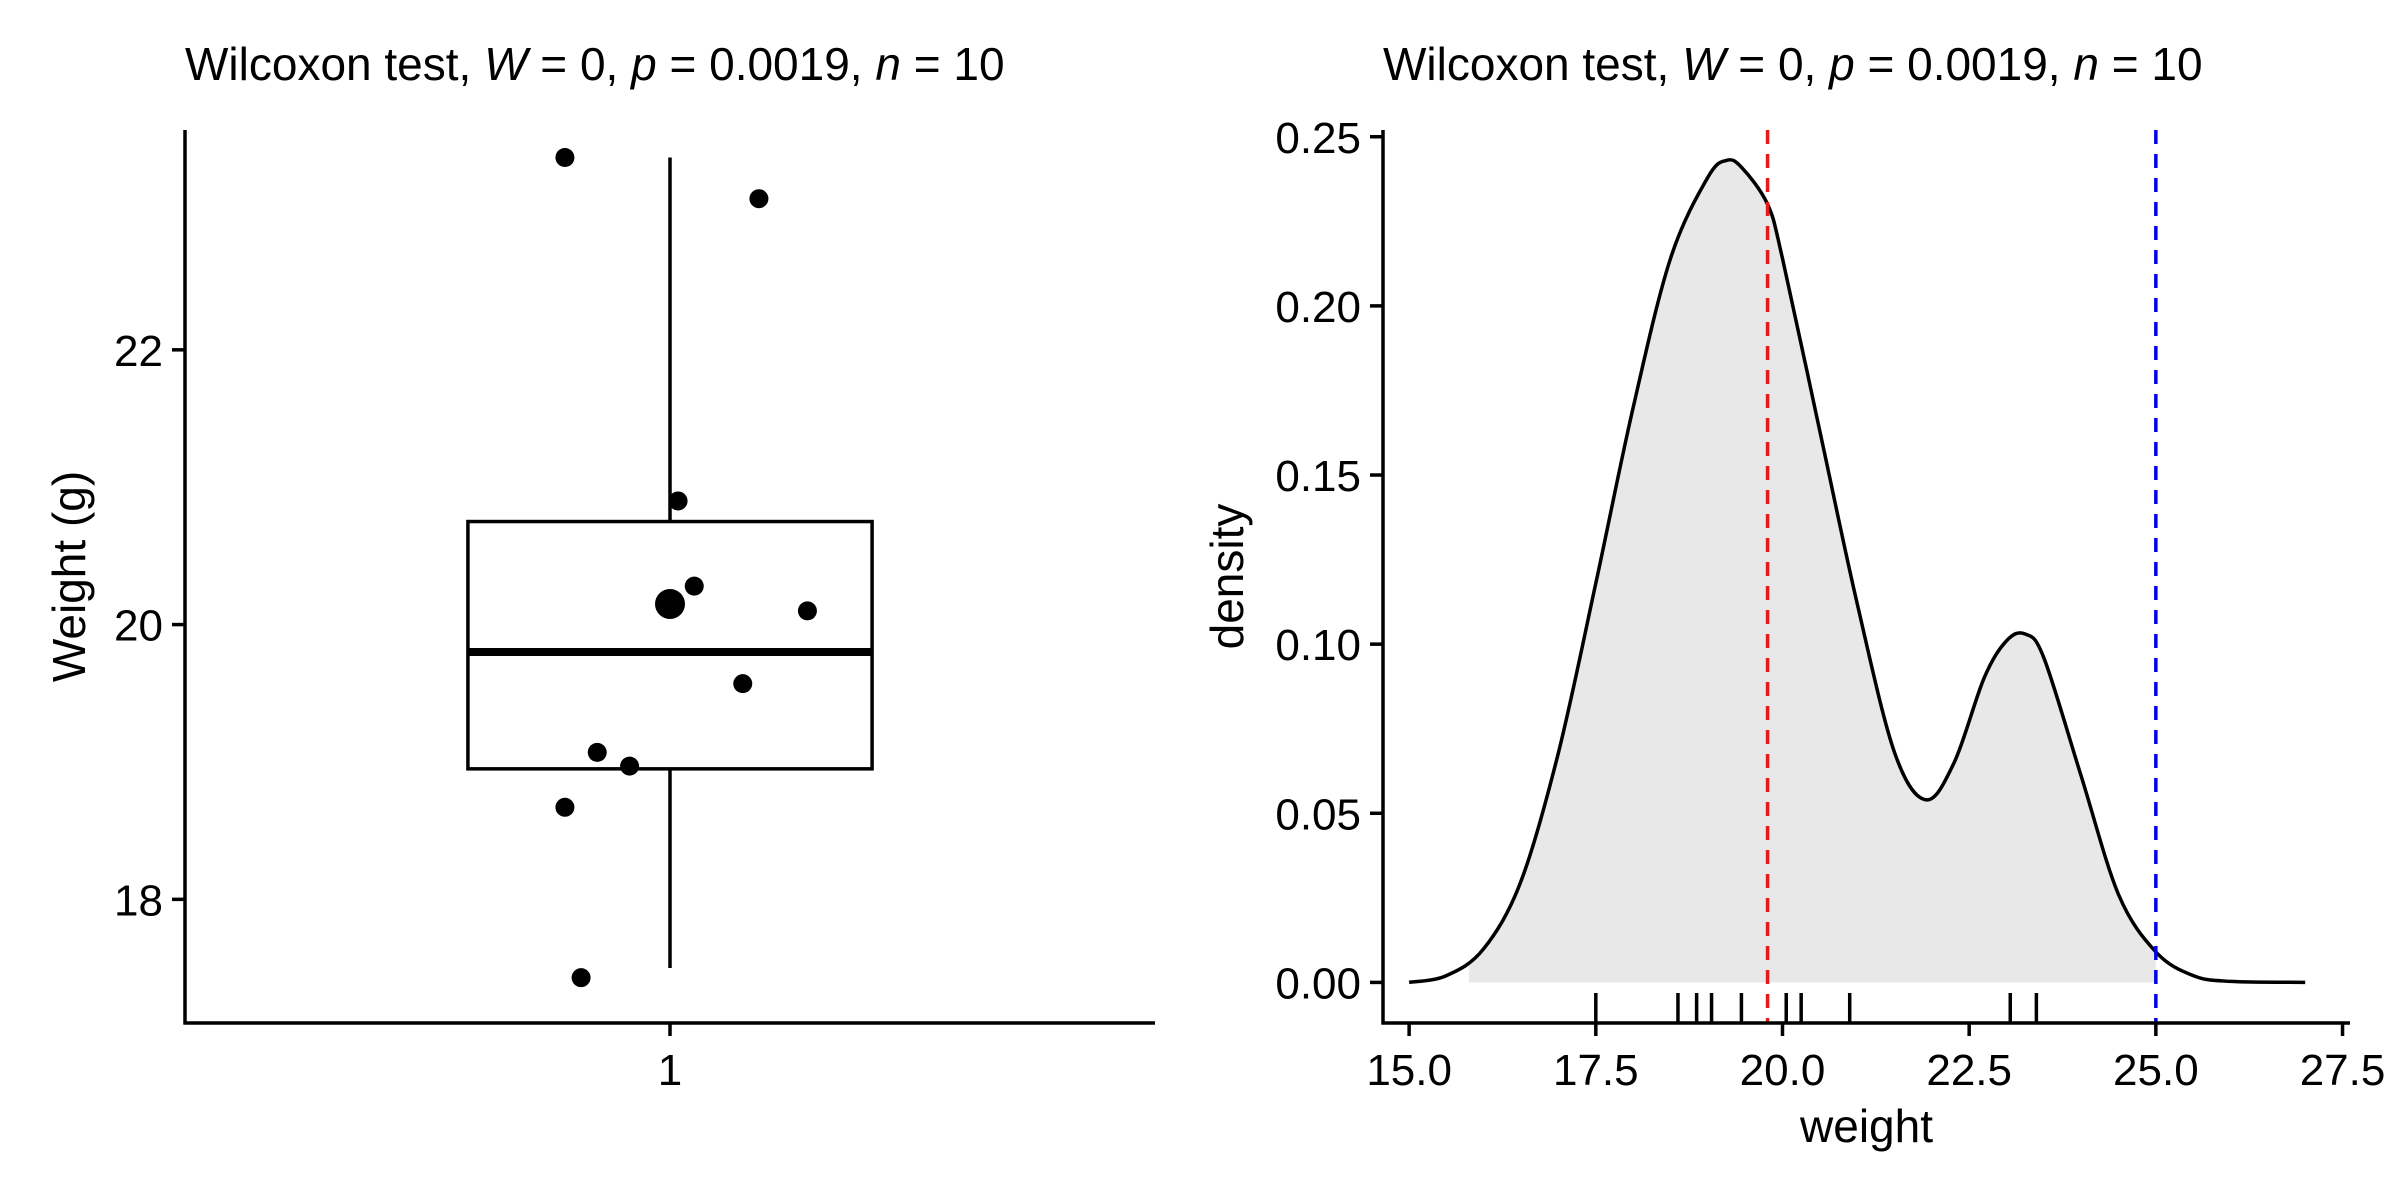 This screenshot has height=1200, width=2400. Describe the element at coordinates (1318, 645) in the screenshot. I see `right-y-tick-label: 0.10` at that location.